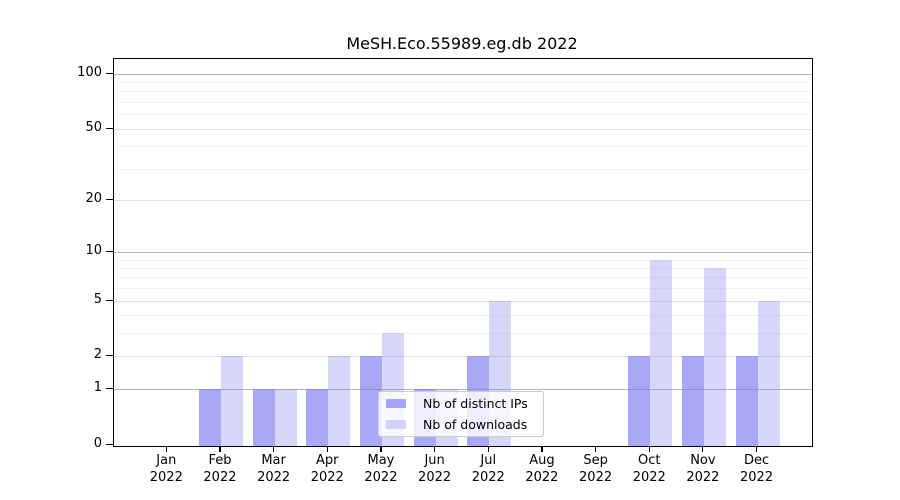 Image resolution: width=900 pixels, height=500 pixels. Describe the element at coordinates (97, 387) in the screenshot. I see `y-tick-label: 1` at that location.